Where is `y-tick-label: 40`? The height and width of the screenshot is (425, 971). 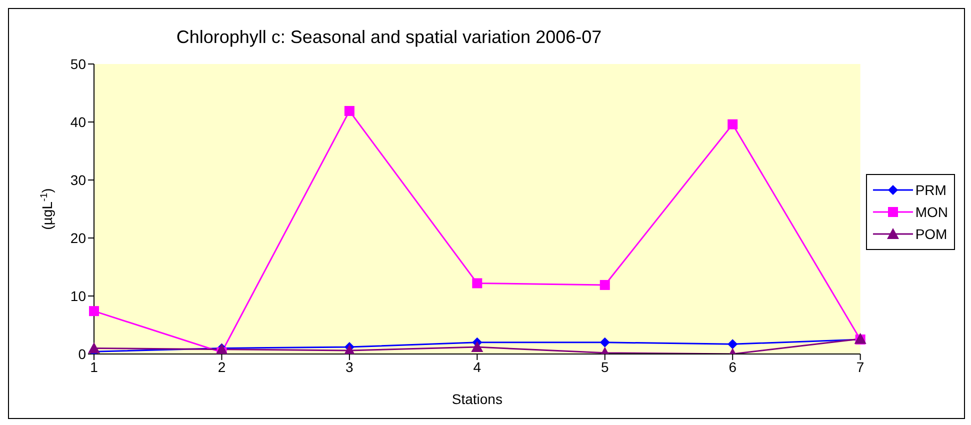 y-tick-label: 40 is located at coordinates (78, 122).